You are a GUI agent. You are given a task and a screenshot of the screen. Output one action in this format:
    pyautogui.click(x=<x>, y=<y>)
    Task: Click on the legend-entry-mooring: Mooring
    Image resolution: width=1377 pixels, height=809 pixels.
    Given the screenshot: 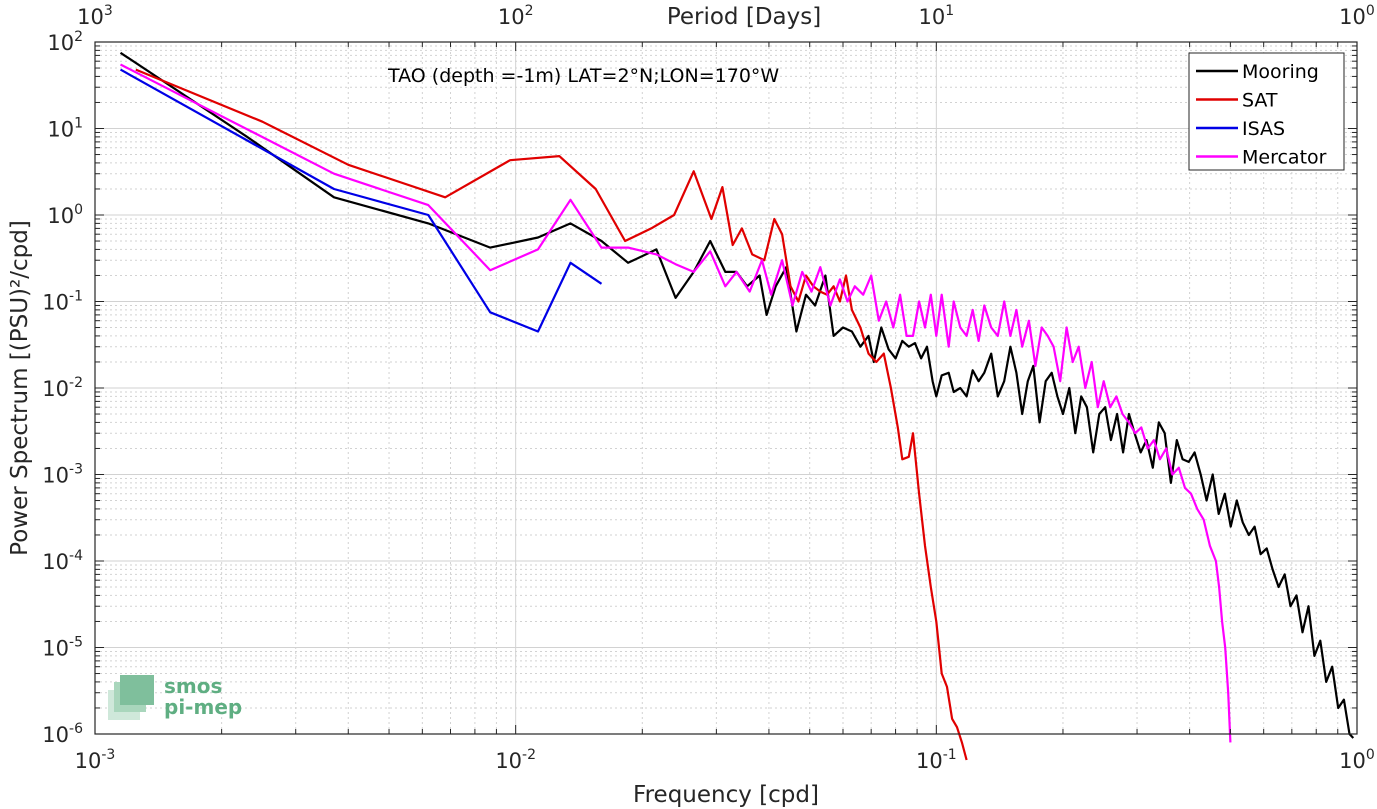 What is the action you would take?
    pyautogui.click(x=1280, y=72)
    